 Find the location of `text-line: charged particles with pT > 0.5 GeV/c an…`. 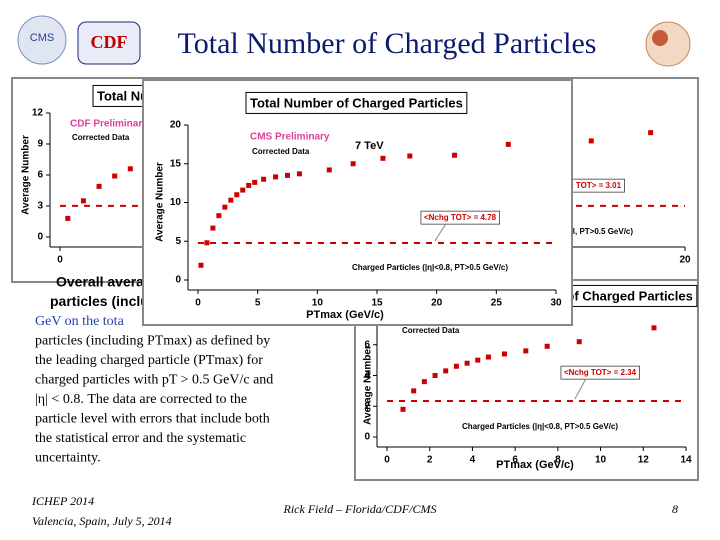

text-line: charged particles with pT > 0.5 GeV/c an… is located at coordinates (154, 380).